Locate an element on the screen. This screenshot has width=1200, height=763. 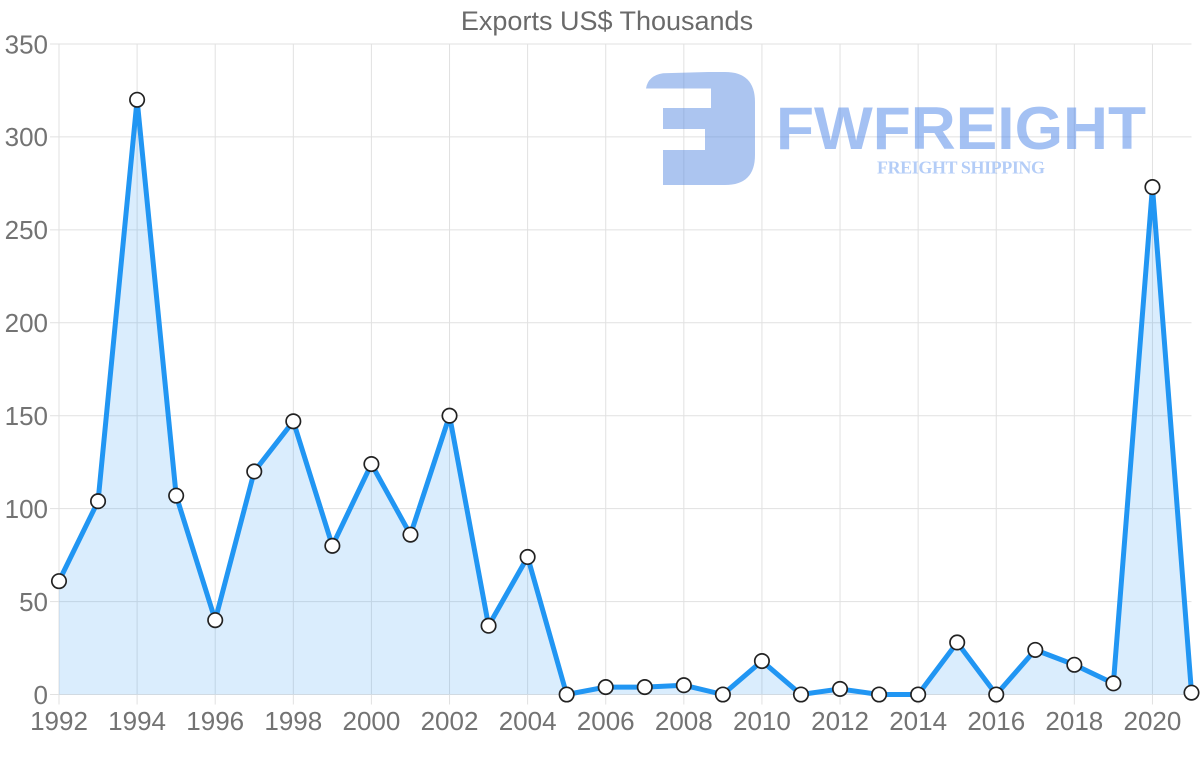
y-tick-label: 300 is located at coordinates (26, 137).